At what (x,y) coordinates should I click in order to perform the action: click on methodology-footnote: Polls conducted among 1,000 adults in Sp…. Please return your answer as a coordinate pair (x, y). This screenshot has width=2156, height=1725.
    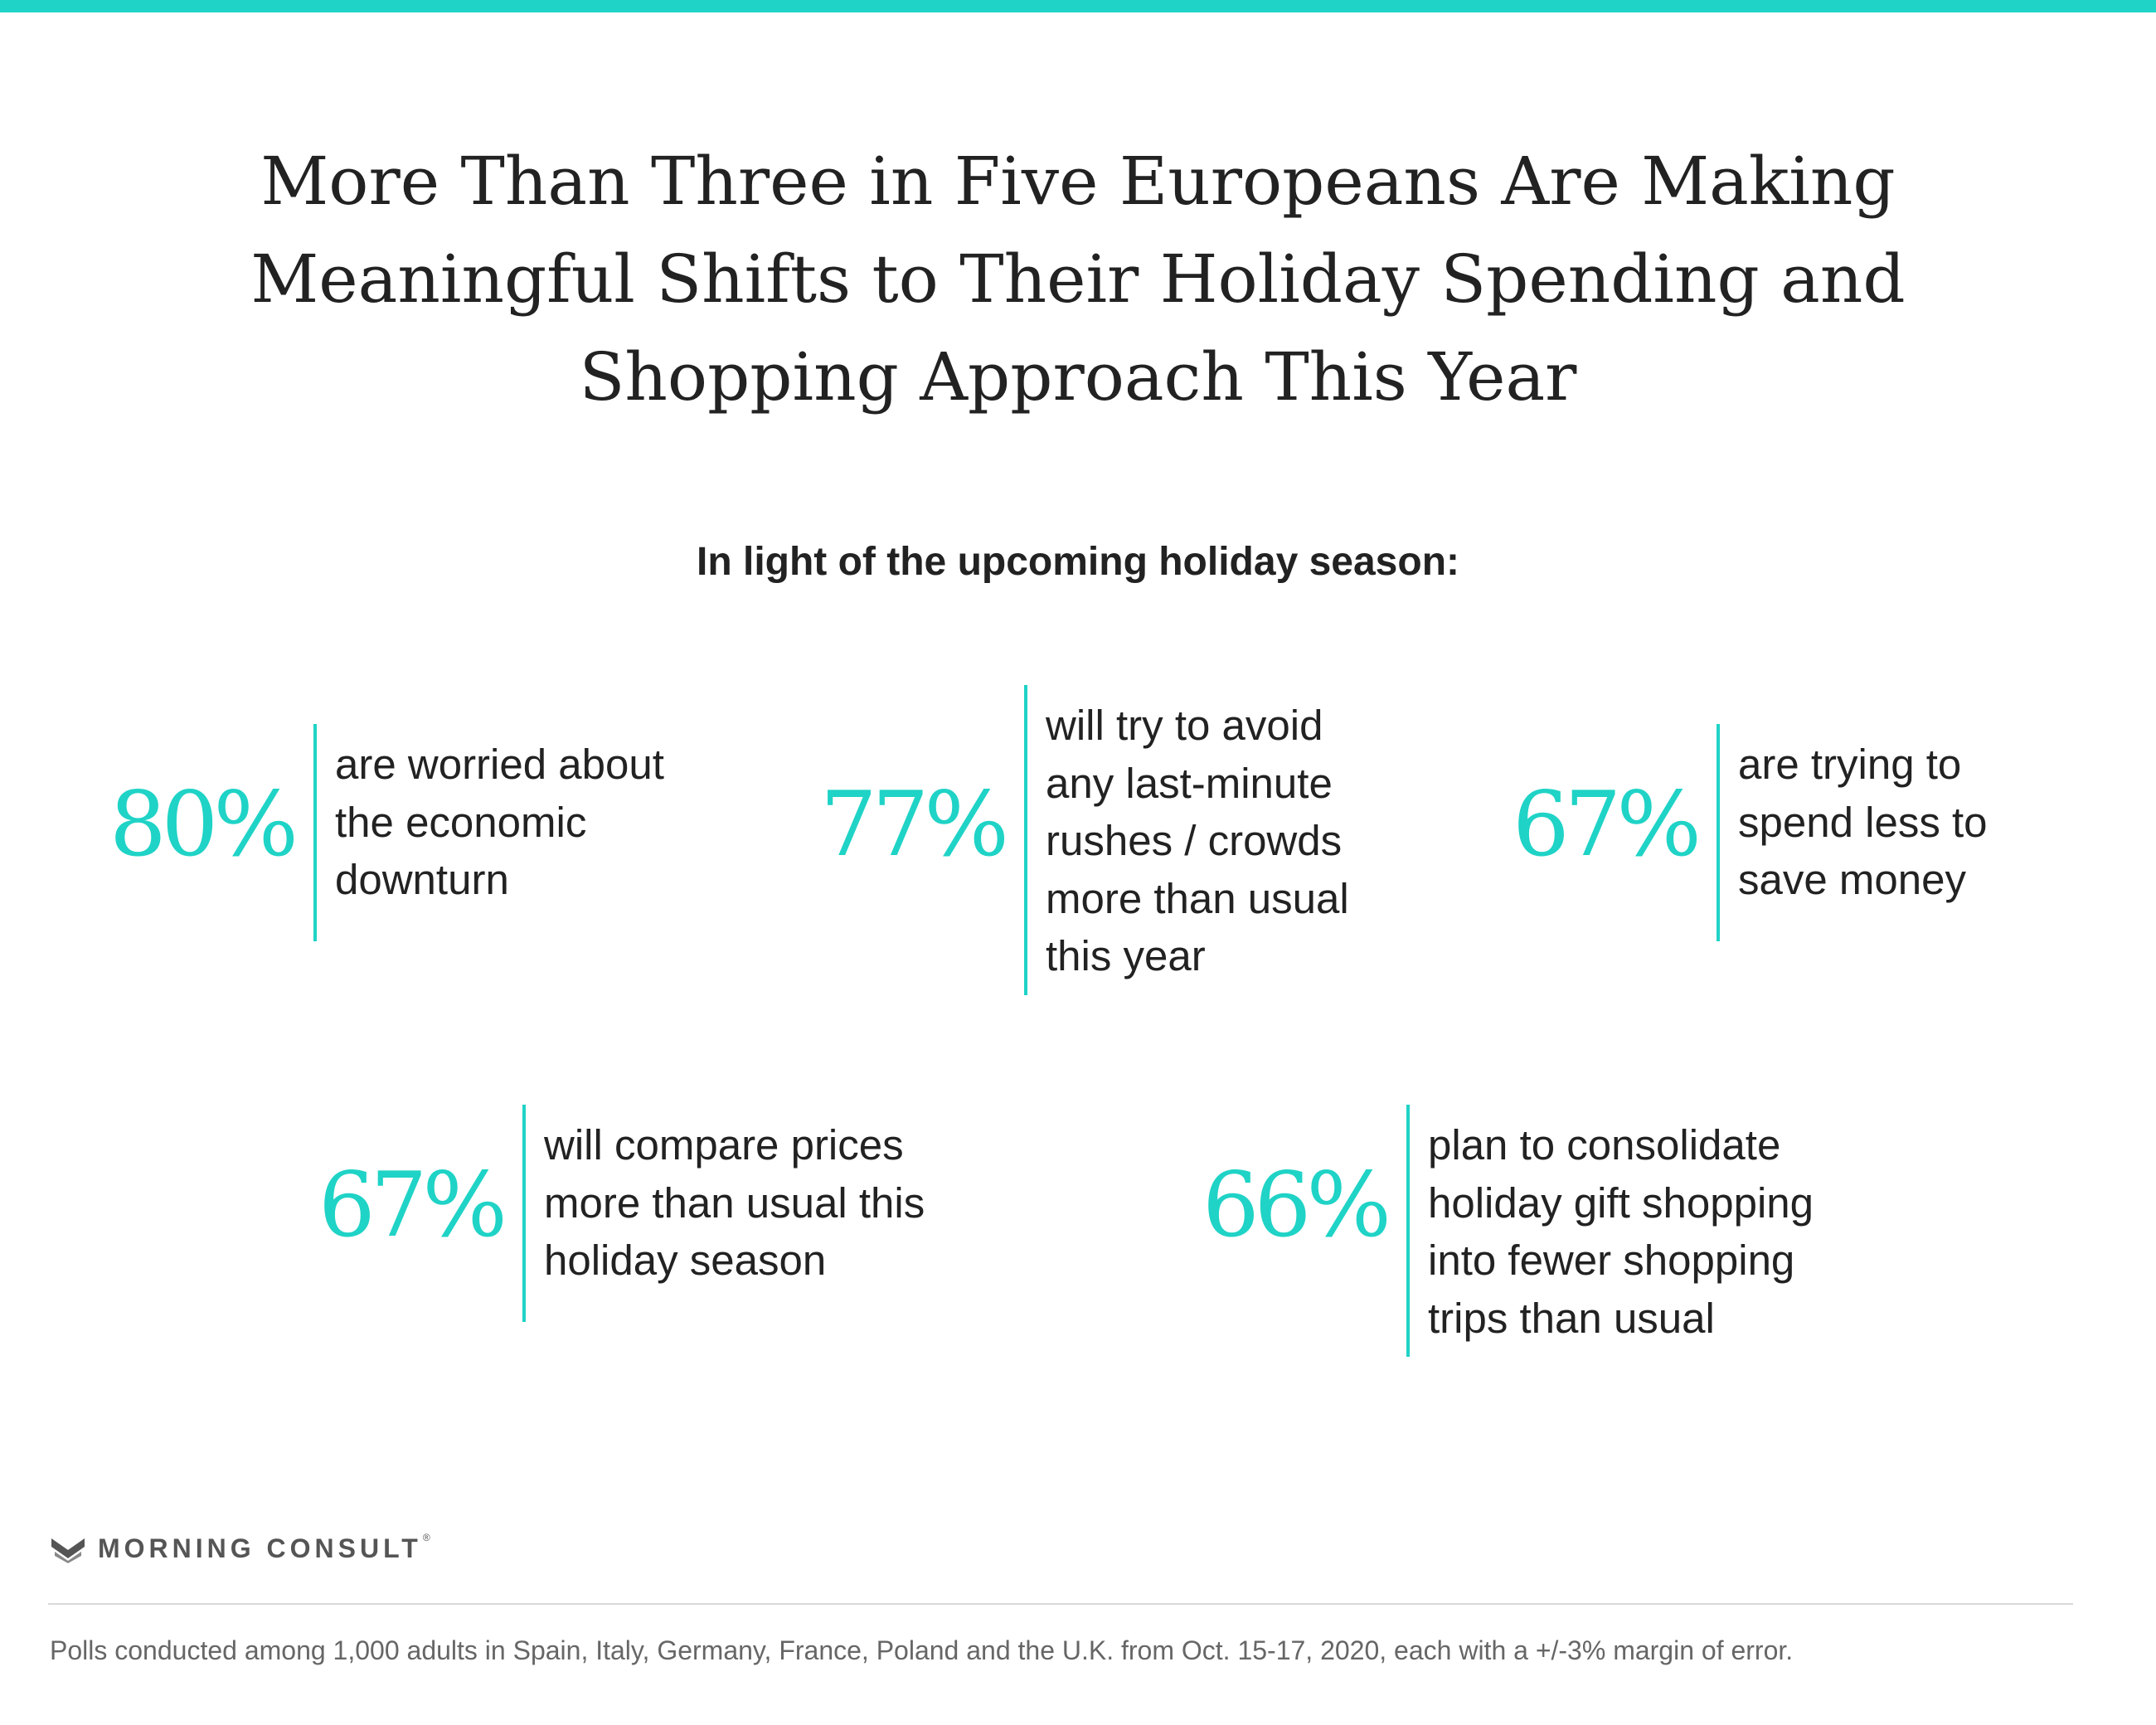
    Looking at the image, I should click on (922, 1650).